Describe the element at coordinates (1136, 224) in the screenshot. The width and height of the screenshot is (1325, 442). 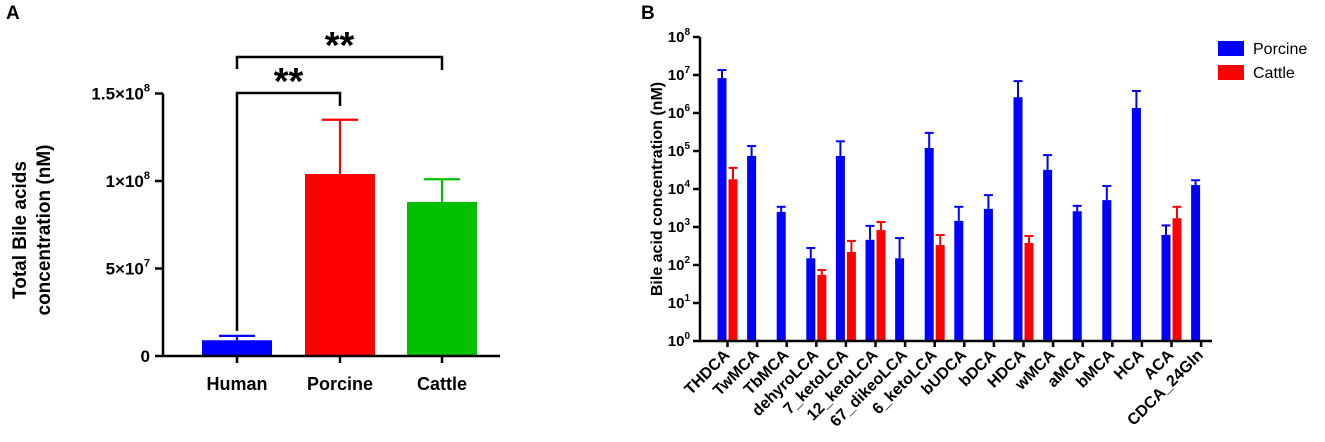
I see `bar-porcine-hca` at that location.